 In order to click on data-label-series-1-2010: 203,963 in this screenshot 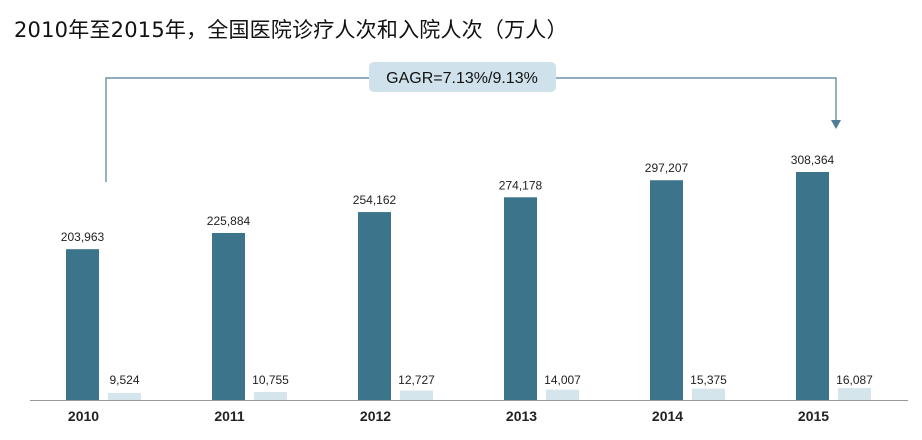, I will do `click(83, 237)`.